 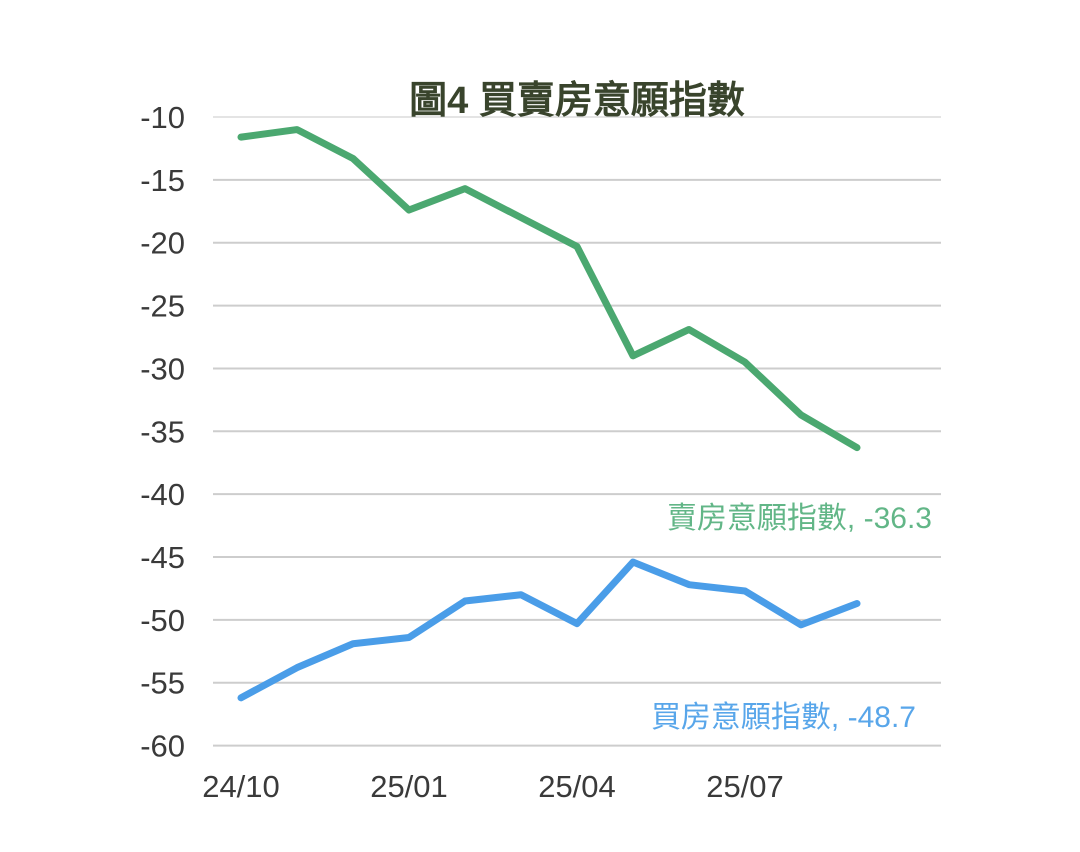 What do you see at coordinates (783, 717) in the screenshot?
I see `series-label-buy: 買房意願指數, -48.7` at bounding box center [783, 717].